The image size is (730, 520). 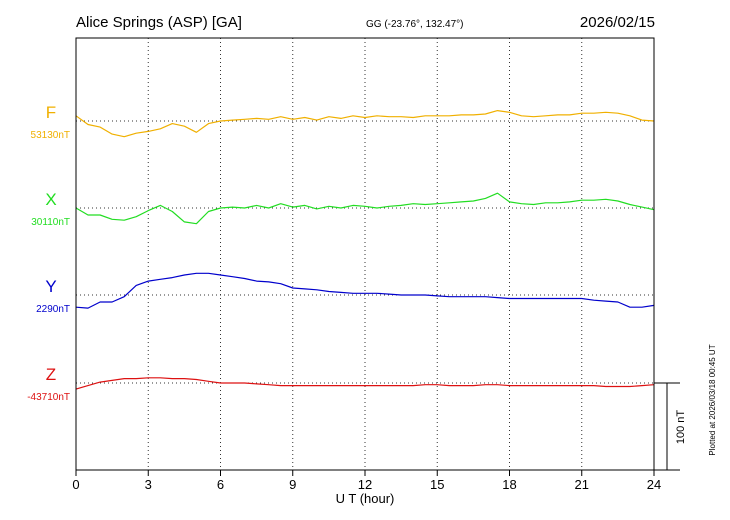 I want to click on series-line-y, so click(x=365, y=290).